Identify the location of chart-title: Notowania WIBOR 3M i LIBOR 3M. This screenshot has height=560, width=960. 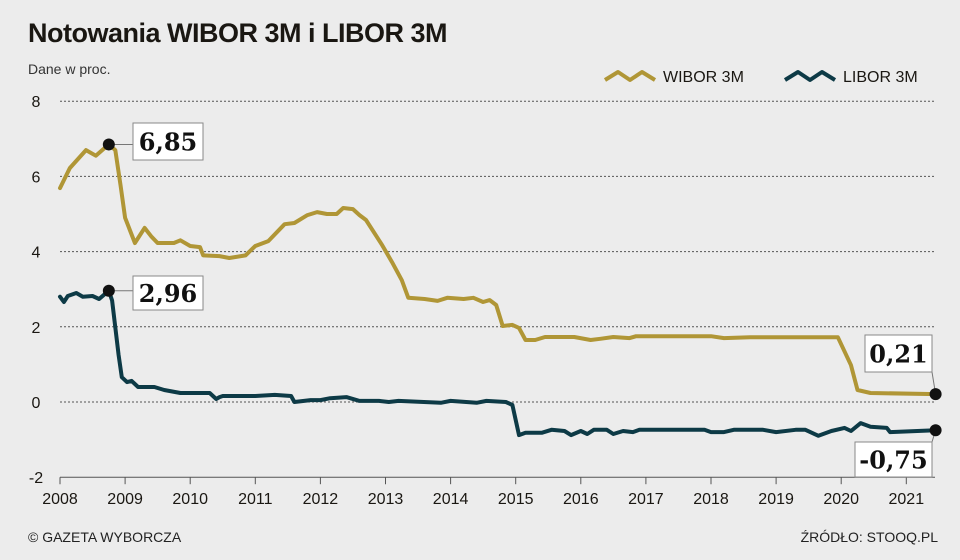
(238, 33).